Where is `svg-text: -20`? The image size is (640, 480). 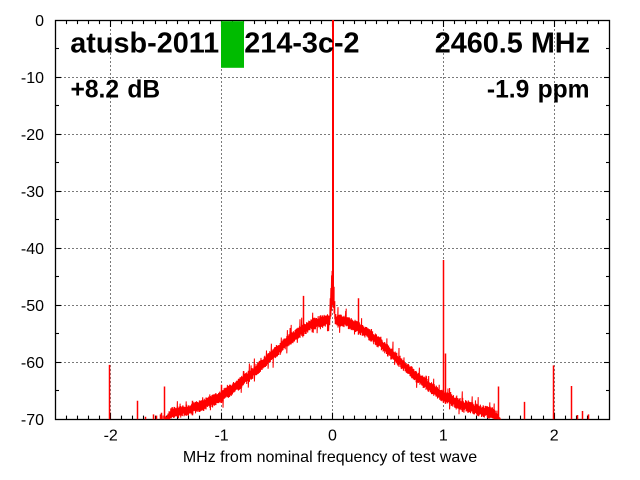
svg-text: -20 is located at coordinates (32, 135).